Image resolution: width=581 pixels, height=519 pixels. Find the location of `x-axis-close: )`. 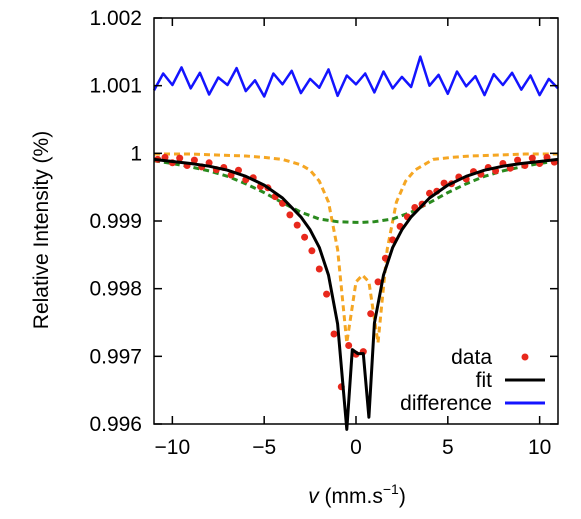

x-axis-close: ) is located at coordinates (402, 496).